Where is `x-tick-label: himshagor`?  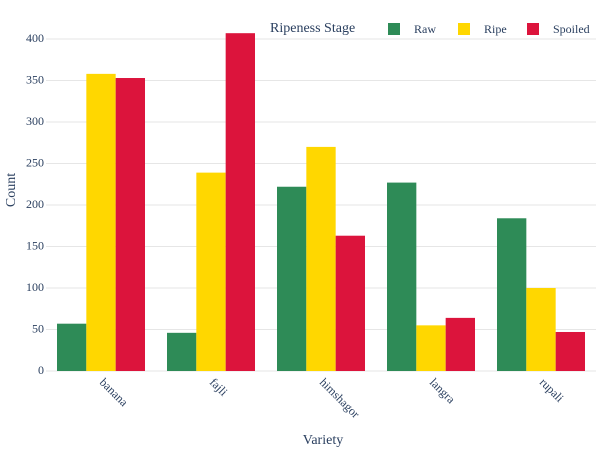
x-tick-label: himshagor is located at coordinates (340, 398).